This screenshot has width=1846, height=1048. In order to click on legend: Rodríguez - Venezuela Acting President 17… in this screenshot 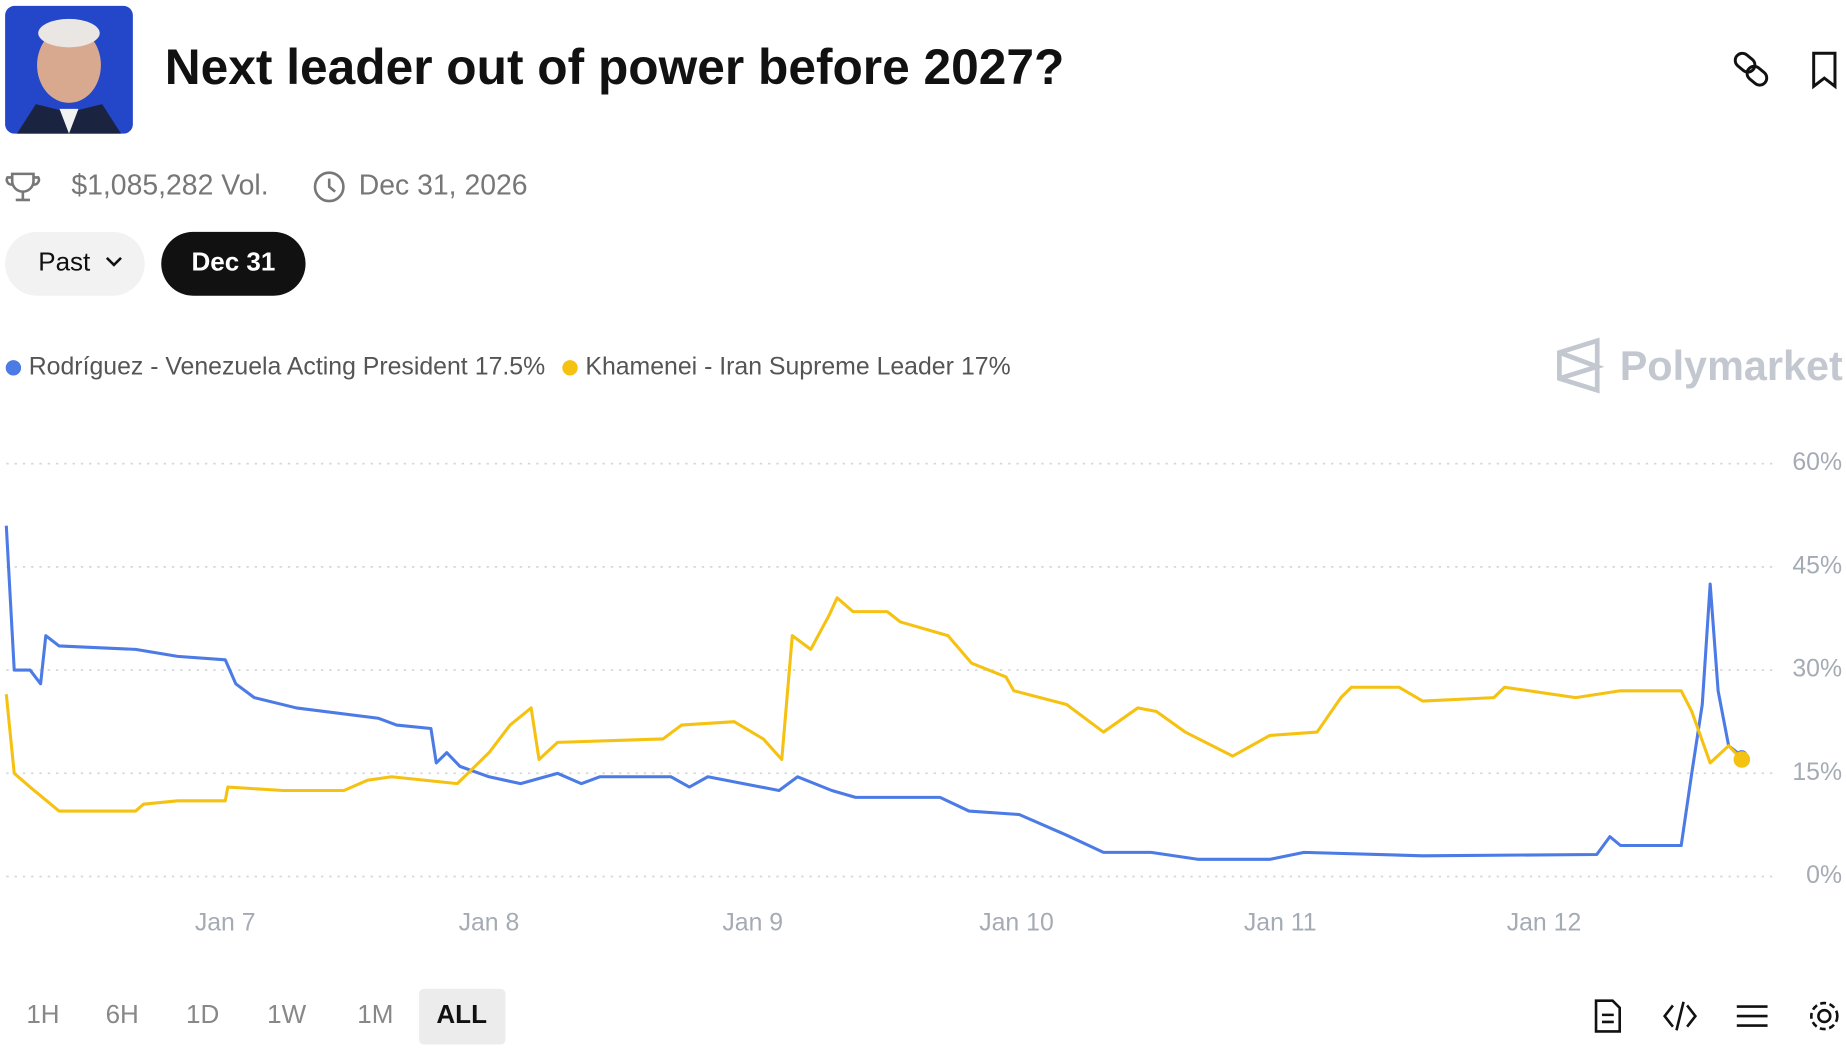, I will do `click(508, 366)`.